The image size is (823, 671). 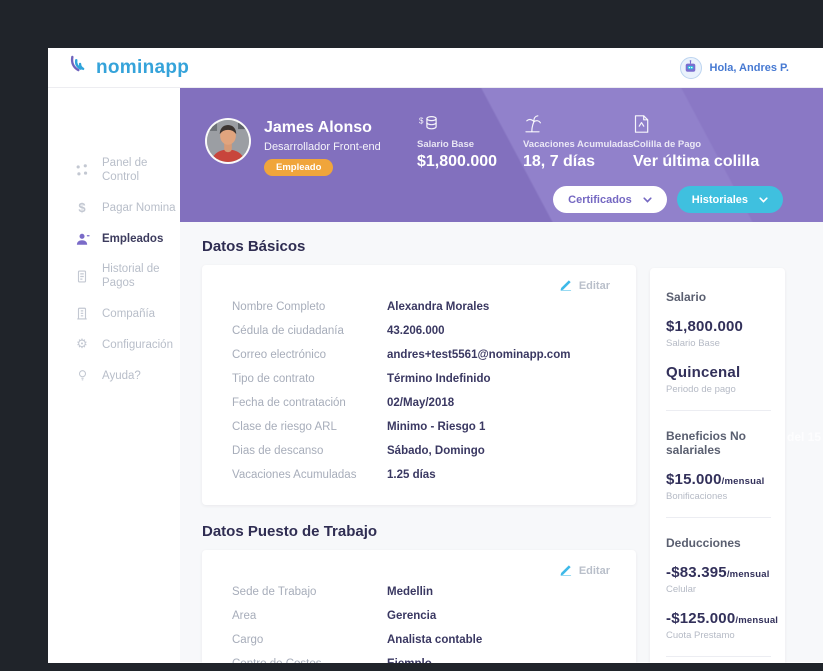 What do you see at coordinates (133, 238) in the screenshot?
I see `sidebar-item-label: Empleados` at bounding box center [133, 238].